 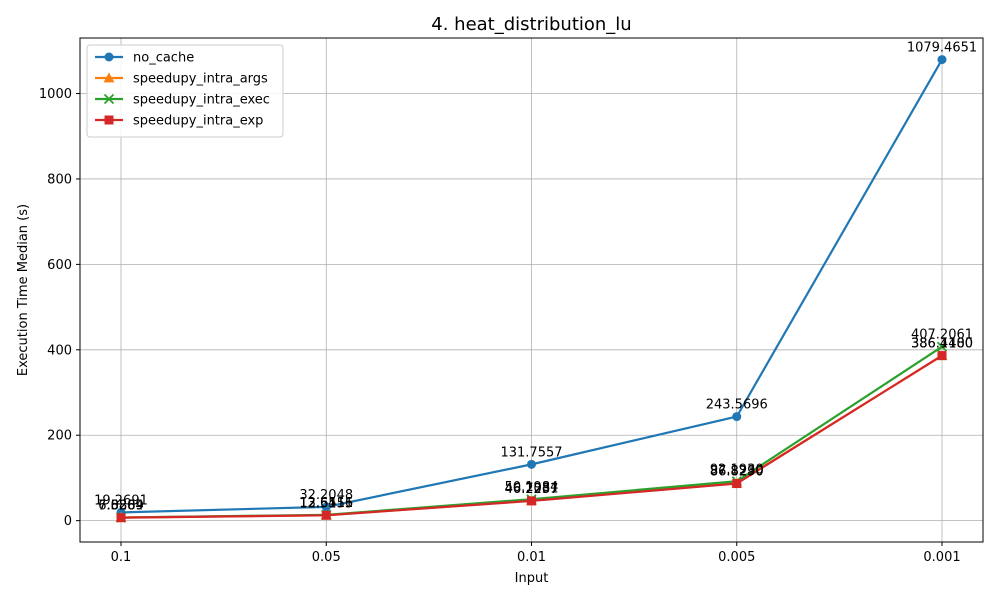 What do you see at coordinates (942, 335) in the screenshot?
I see `data-label: 407.2061` at bounding box center [942, 335].